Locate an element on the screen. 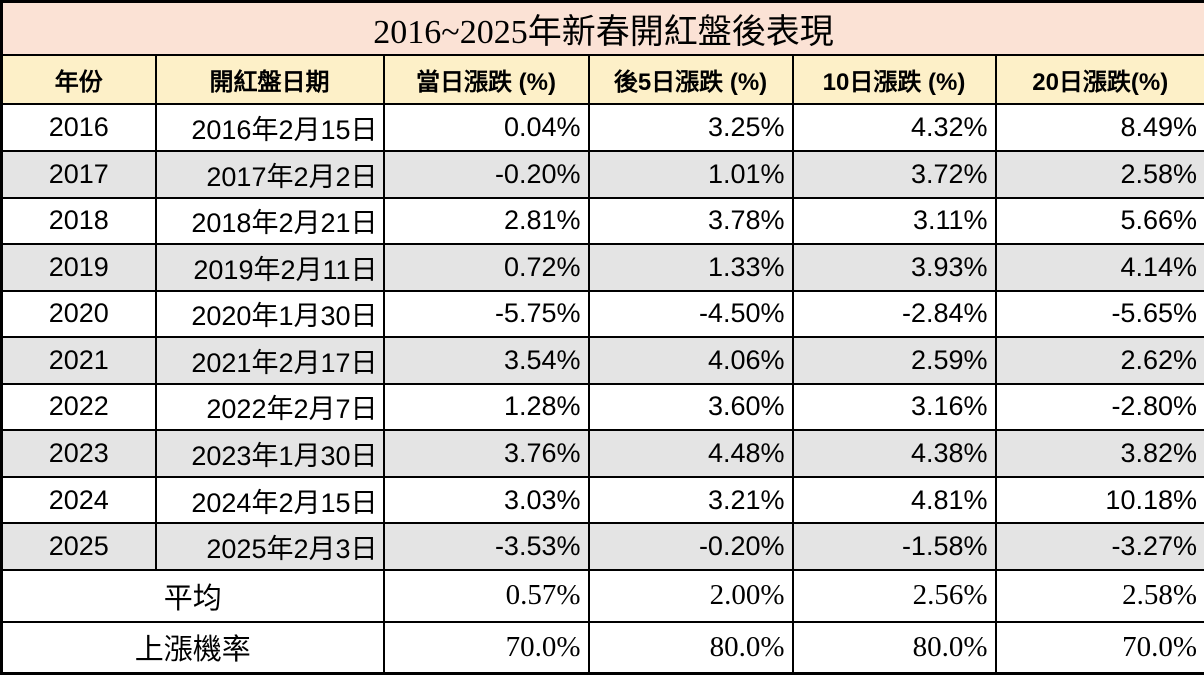 This screenshot has width=1204, height=675. 5day-change-cell: 3.25% is located at coordinates (690, 127).